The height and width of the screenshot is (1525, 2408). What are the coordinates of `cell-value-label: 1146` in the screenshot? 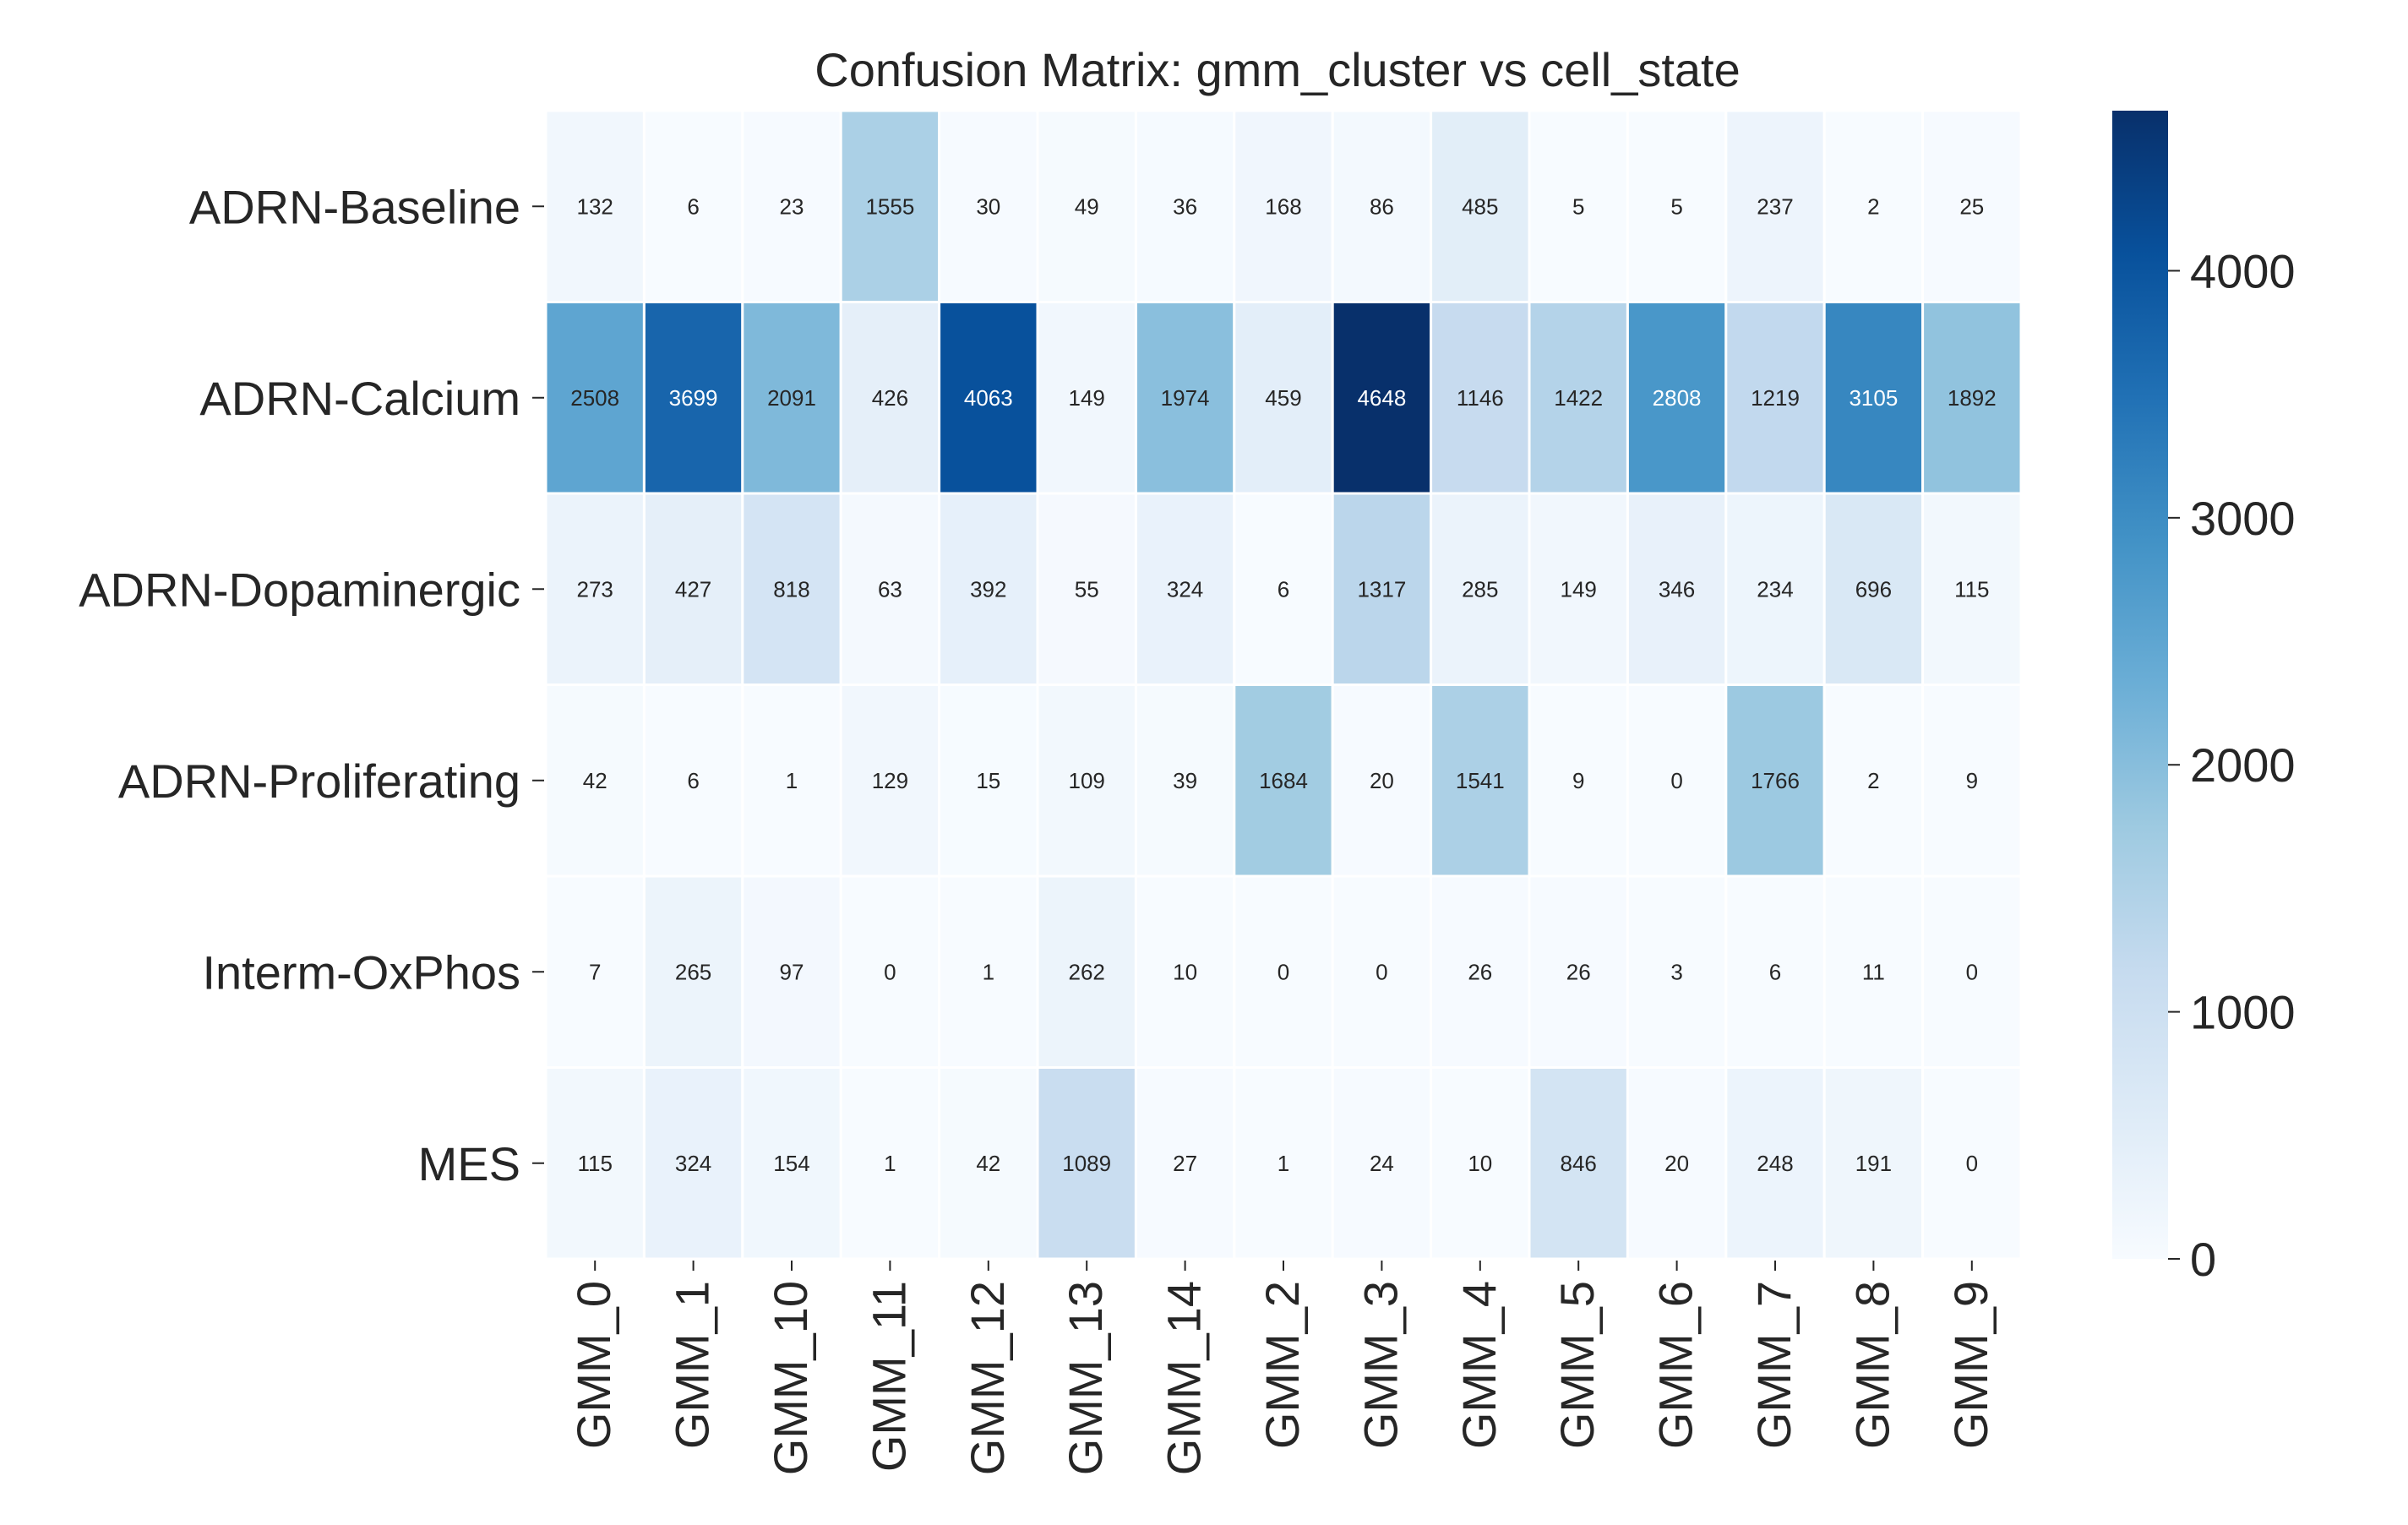 It's located at (1480, 398).